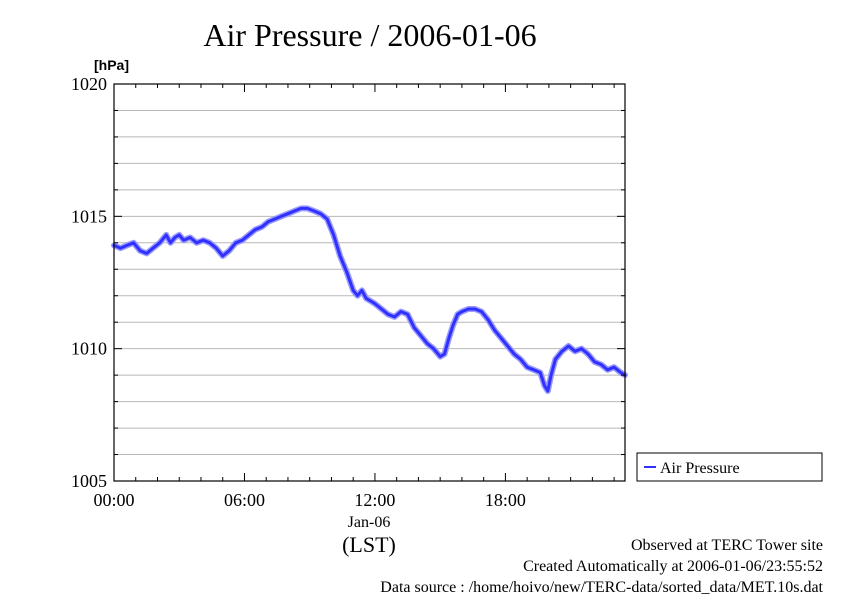  What do you see at coordinates (89, 481) in the screenshot?
I see `y-tick-label: 1005` at bounding box center [89, 481].